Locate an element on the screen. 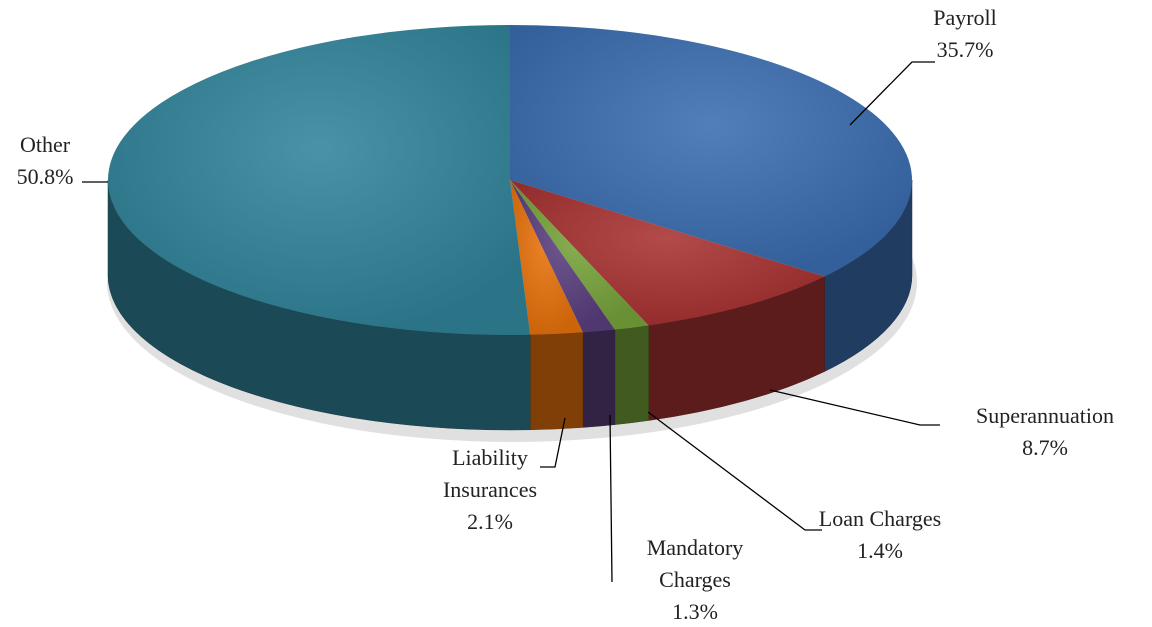  category-label-line: Loan Charges is located at coordinates (880, 518).